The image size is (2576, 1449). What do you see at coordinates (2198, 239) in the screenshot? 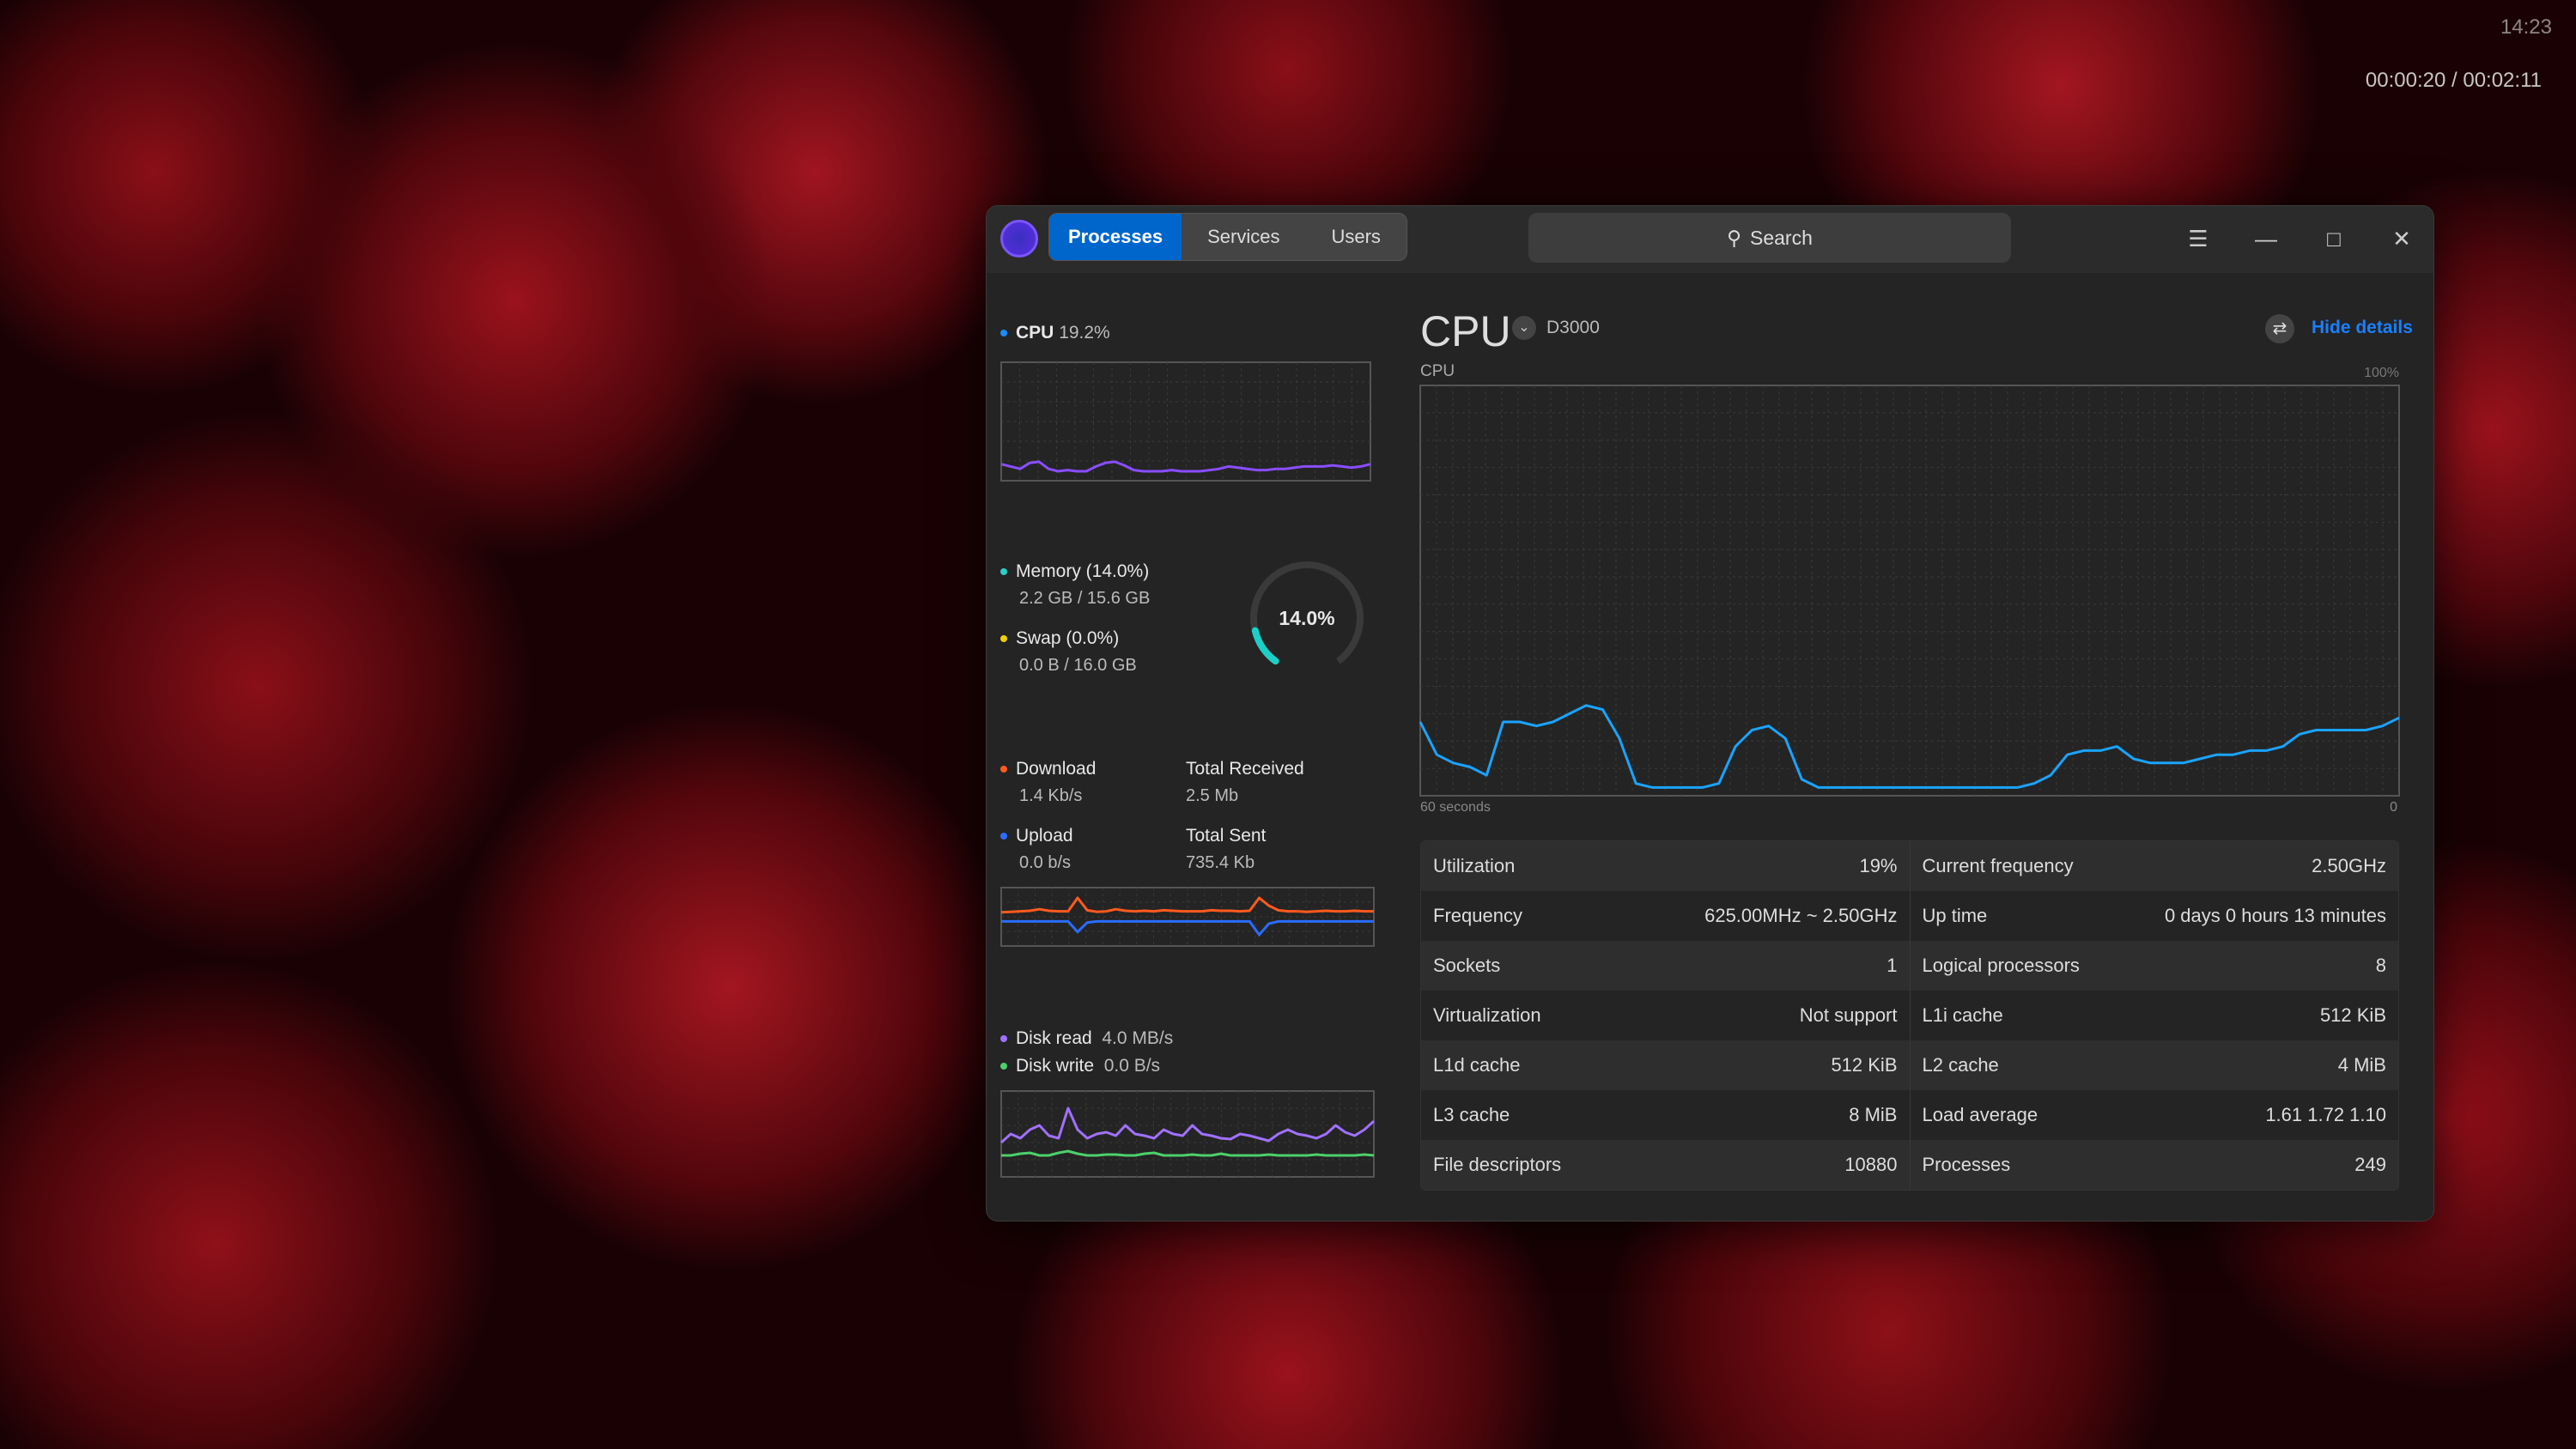
I see `menu-icon: ☰` at bounding box center [2198, 239].